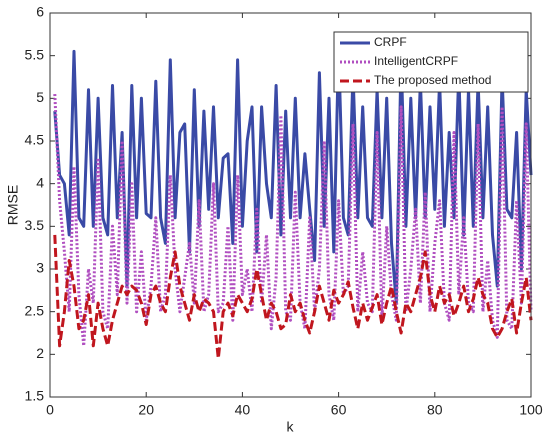 The width and height of the screenshot is (550, 445). Describe the element at coordinates (40, 268) in the screenshot. I see `y-tick-label: 3` at that location.